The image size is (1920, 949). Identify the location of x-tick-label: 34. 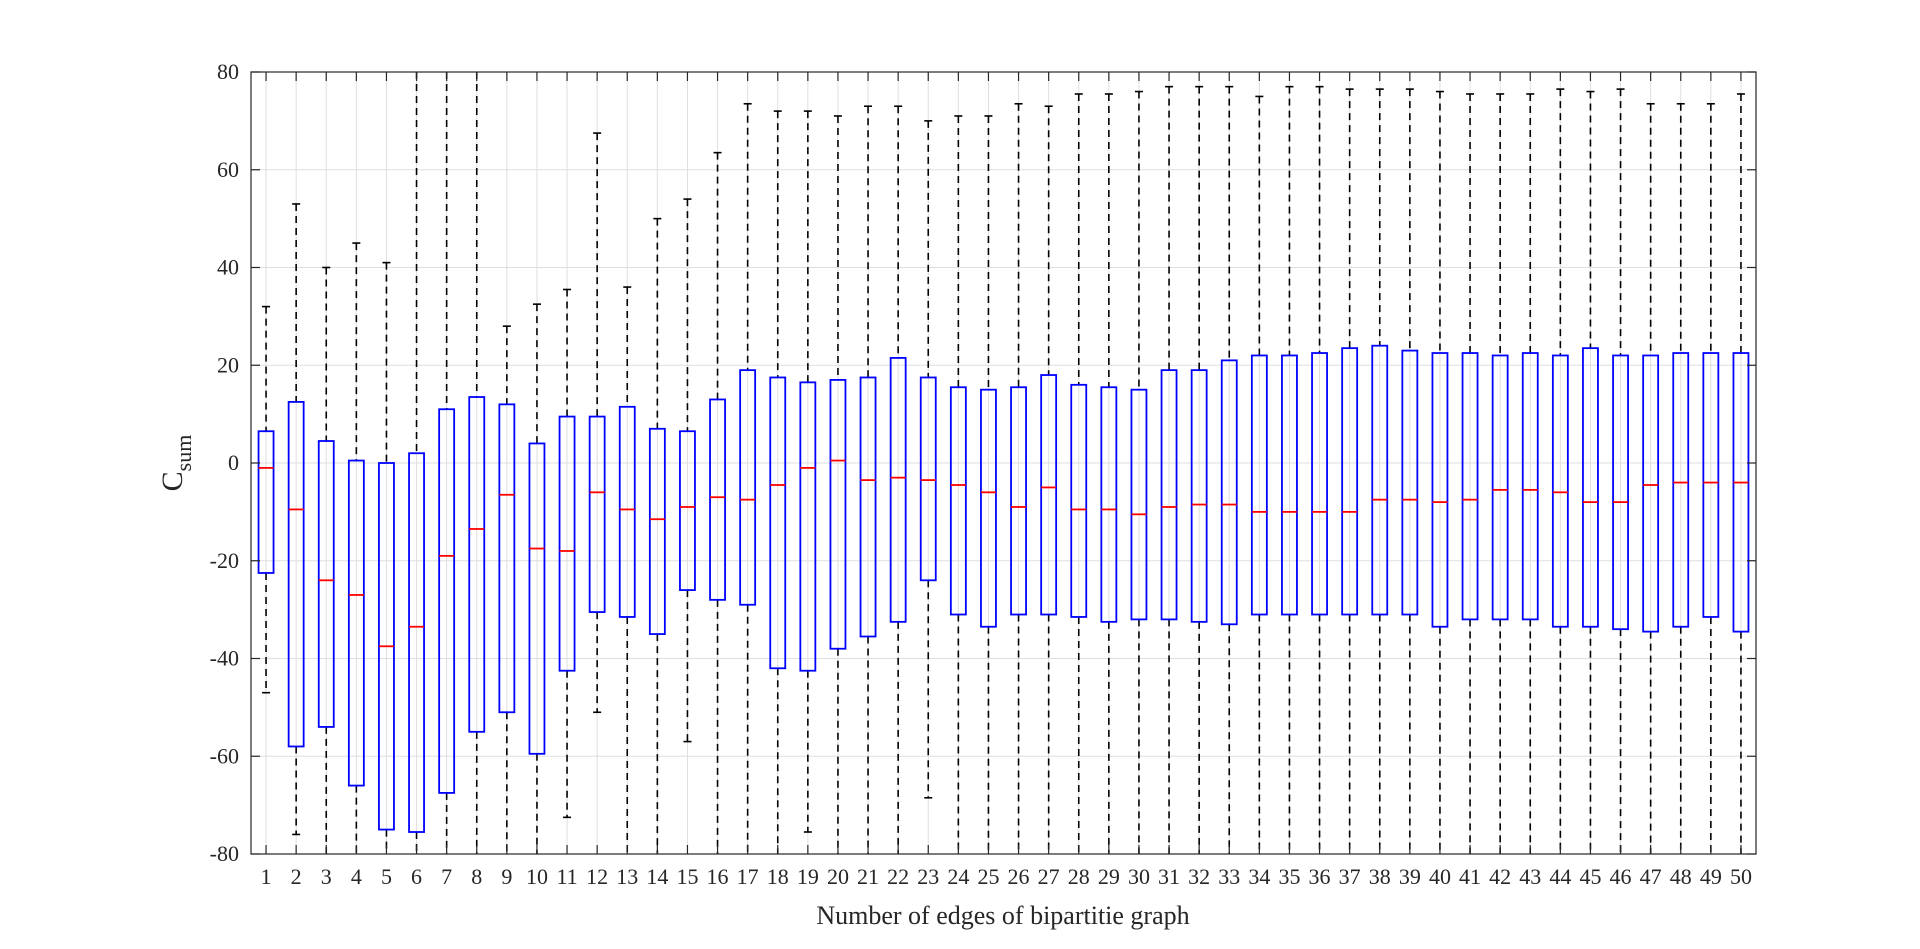
(1259, 876).